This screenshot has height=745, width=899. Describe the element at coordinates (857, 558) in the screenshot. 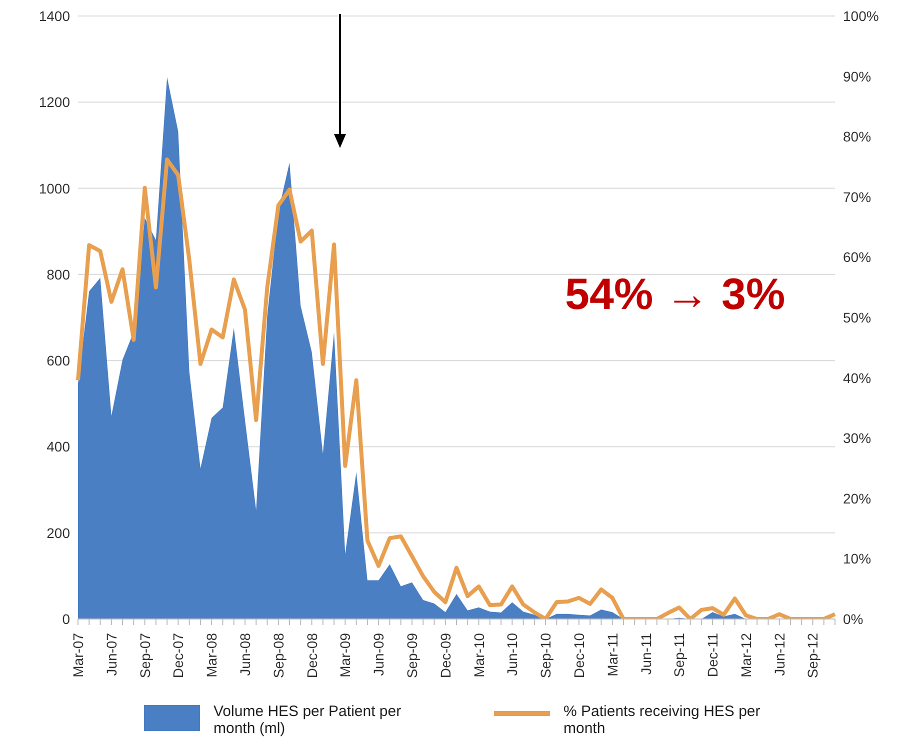

I see `y2-tick-label: 10%` at that location.